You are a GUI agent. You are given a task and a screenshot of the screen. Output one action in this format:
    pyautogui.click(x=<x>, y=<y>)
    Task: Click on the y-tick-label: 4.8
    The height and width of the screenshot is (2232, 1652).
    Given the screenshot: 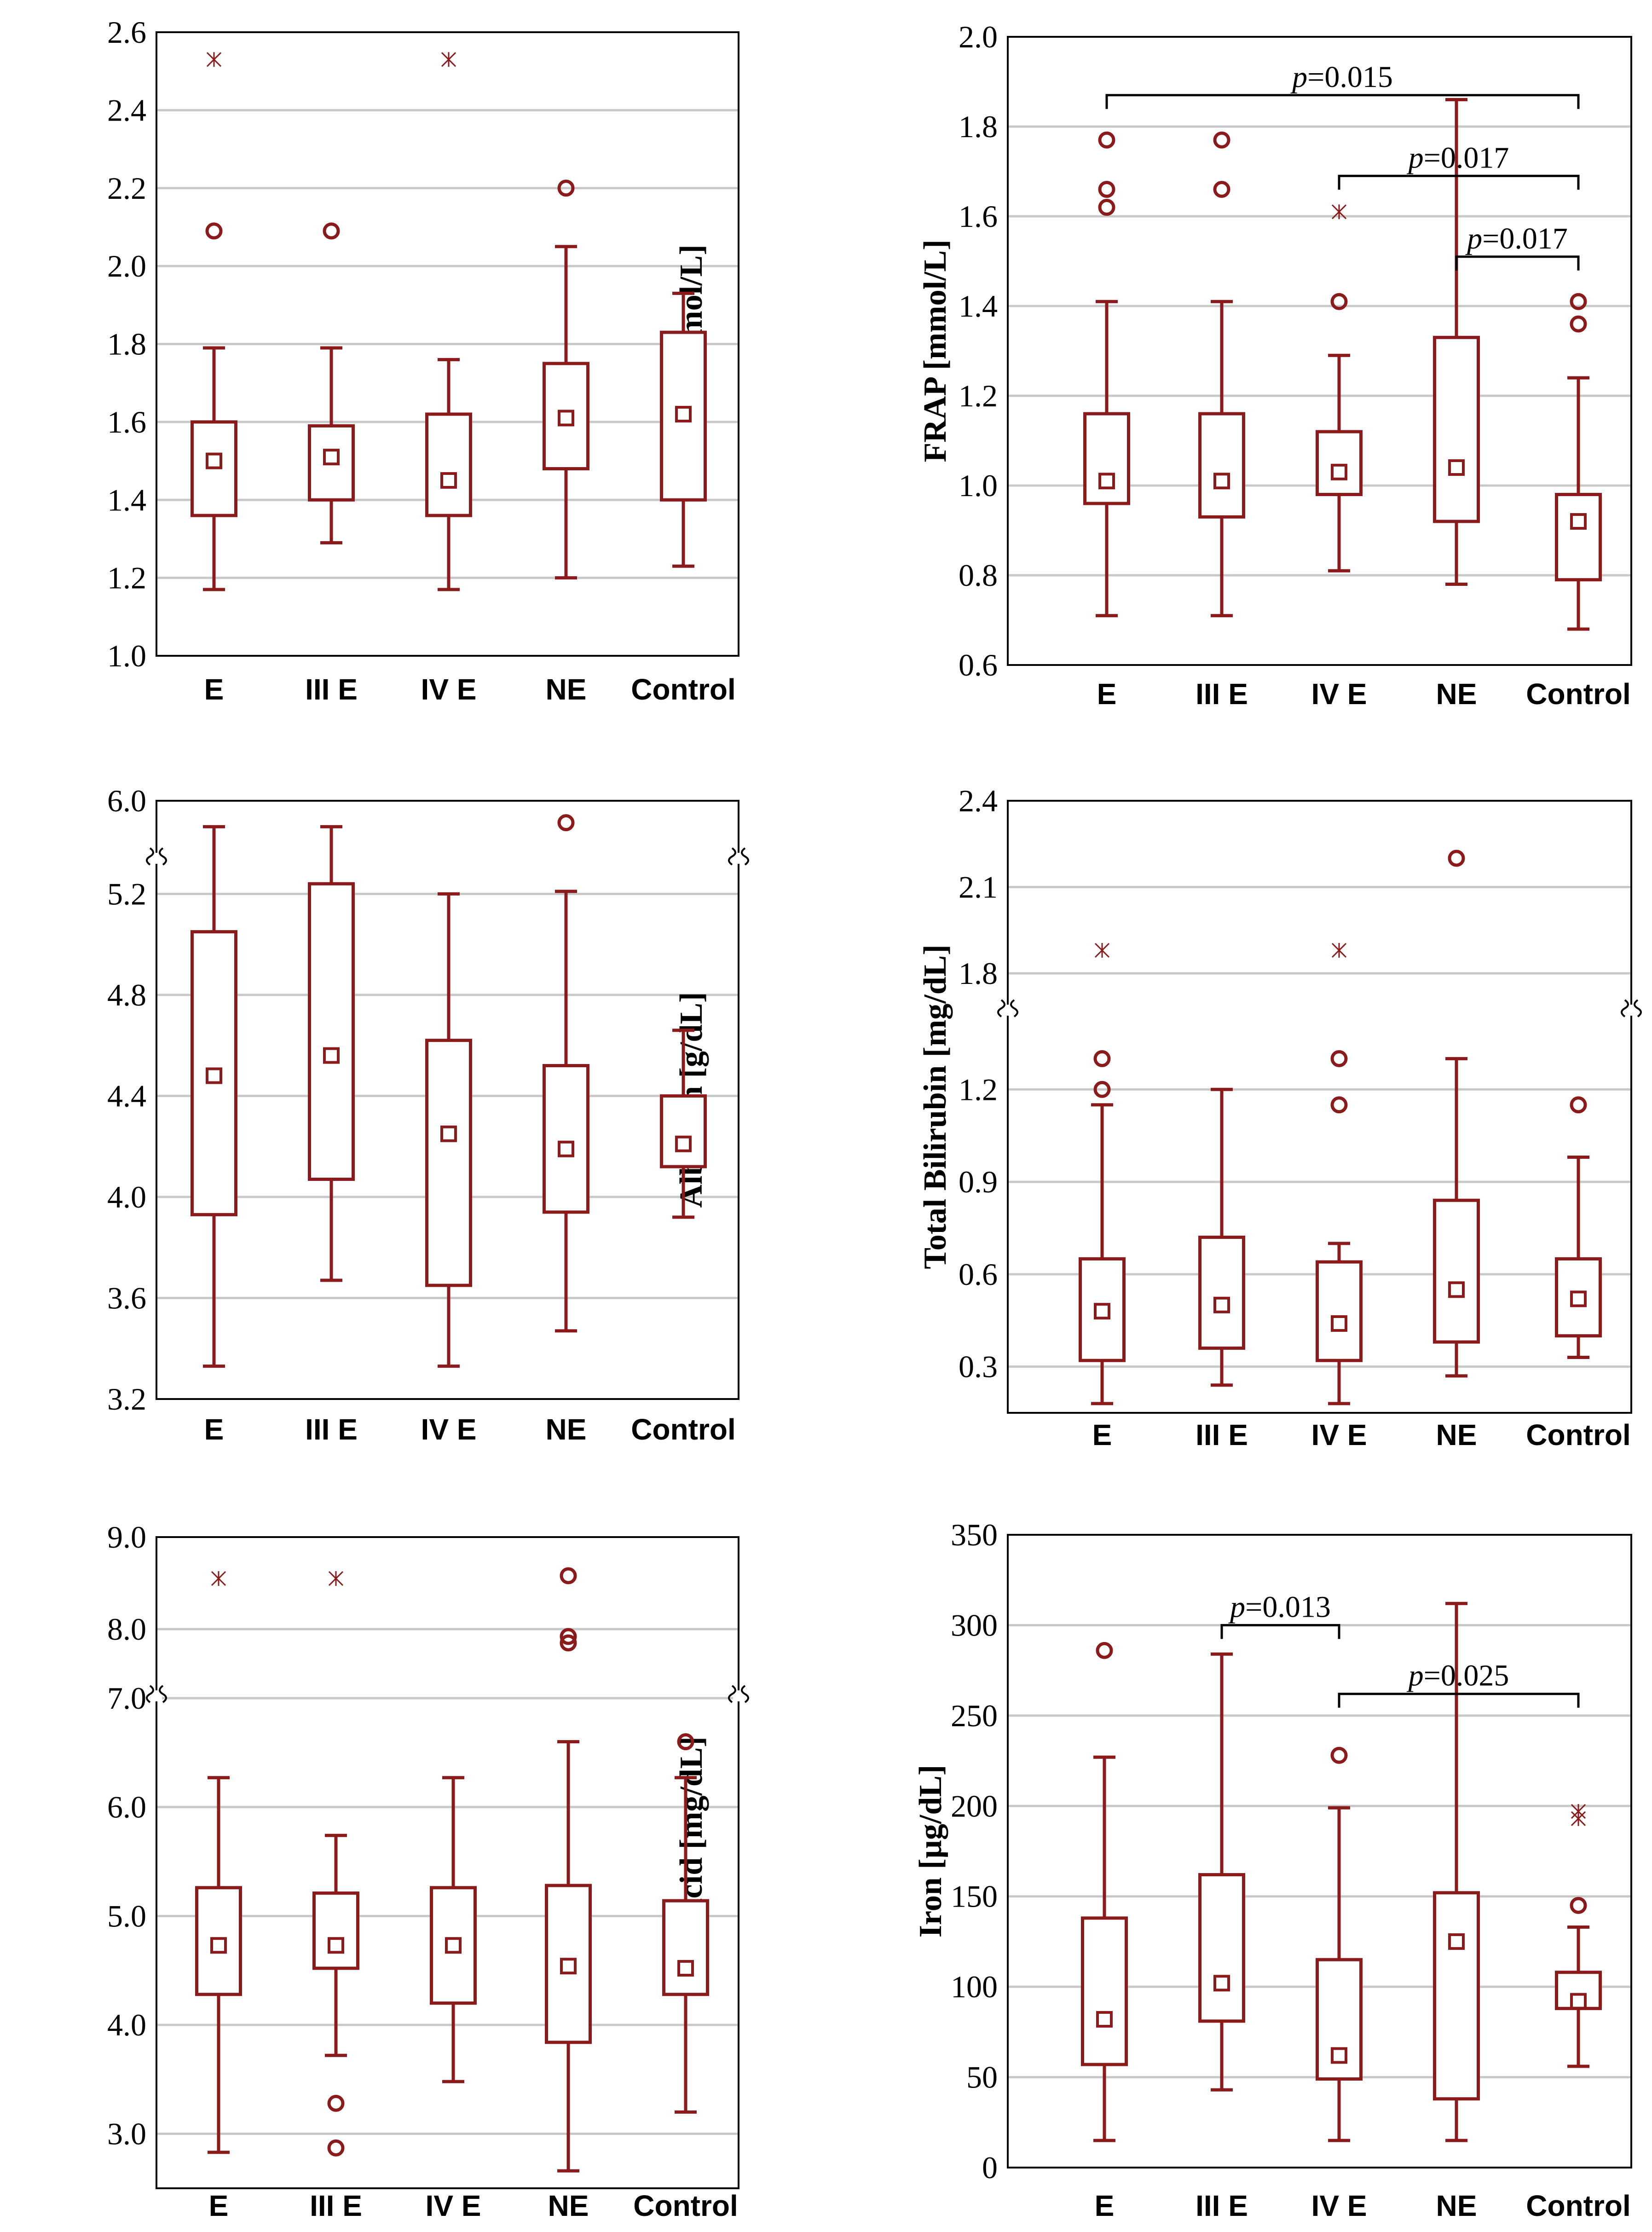 What is the action you would take?
    pyautogui.click(x=126, y=995)
    